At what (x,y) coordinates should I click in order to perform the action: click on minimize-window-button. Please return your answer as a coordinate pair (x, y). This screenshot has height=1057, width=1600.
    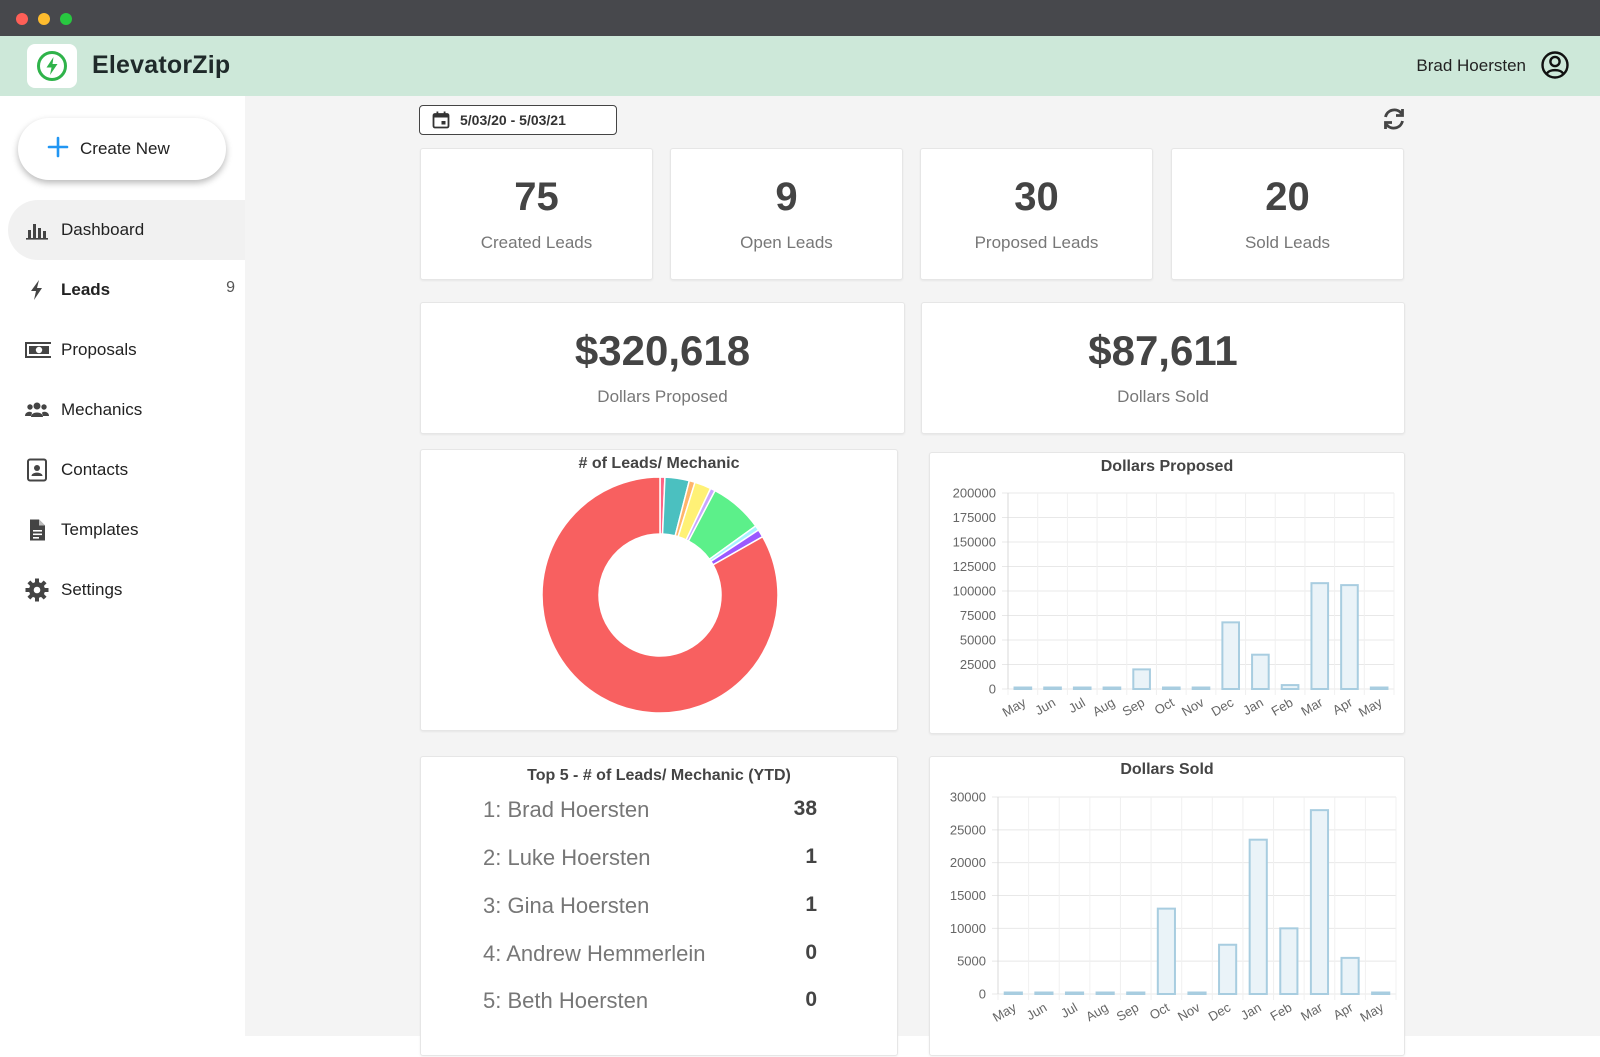
    Looking at the image, I should click on (44, 19).